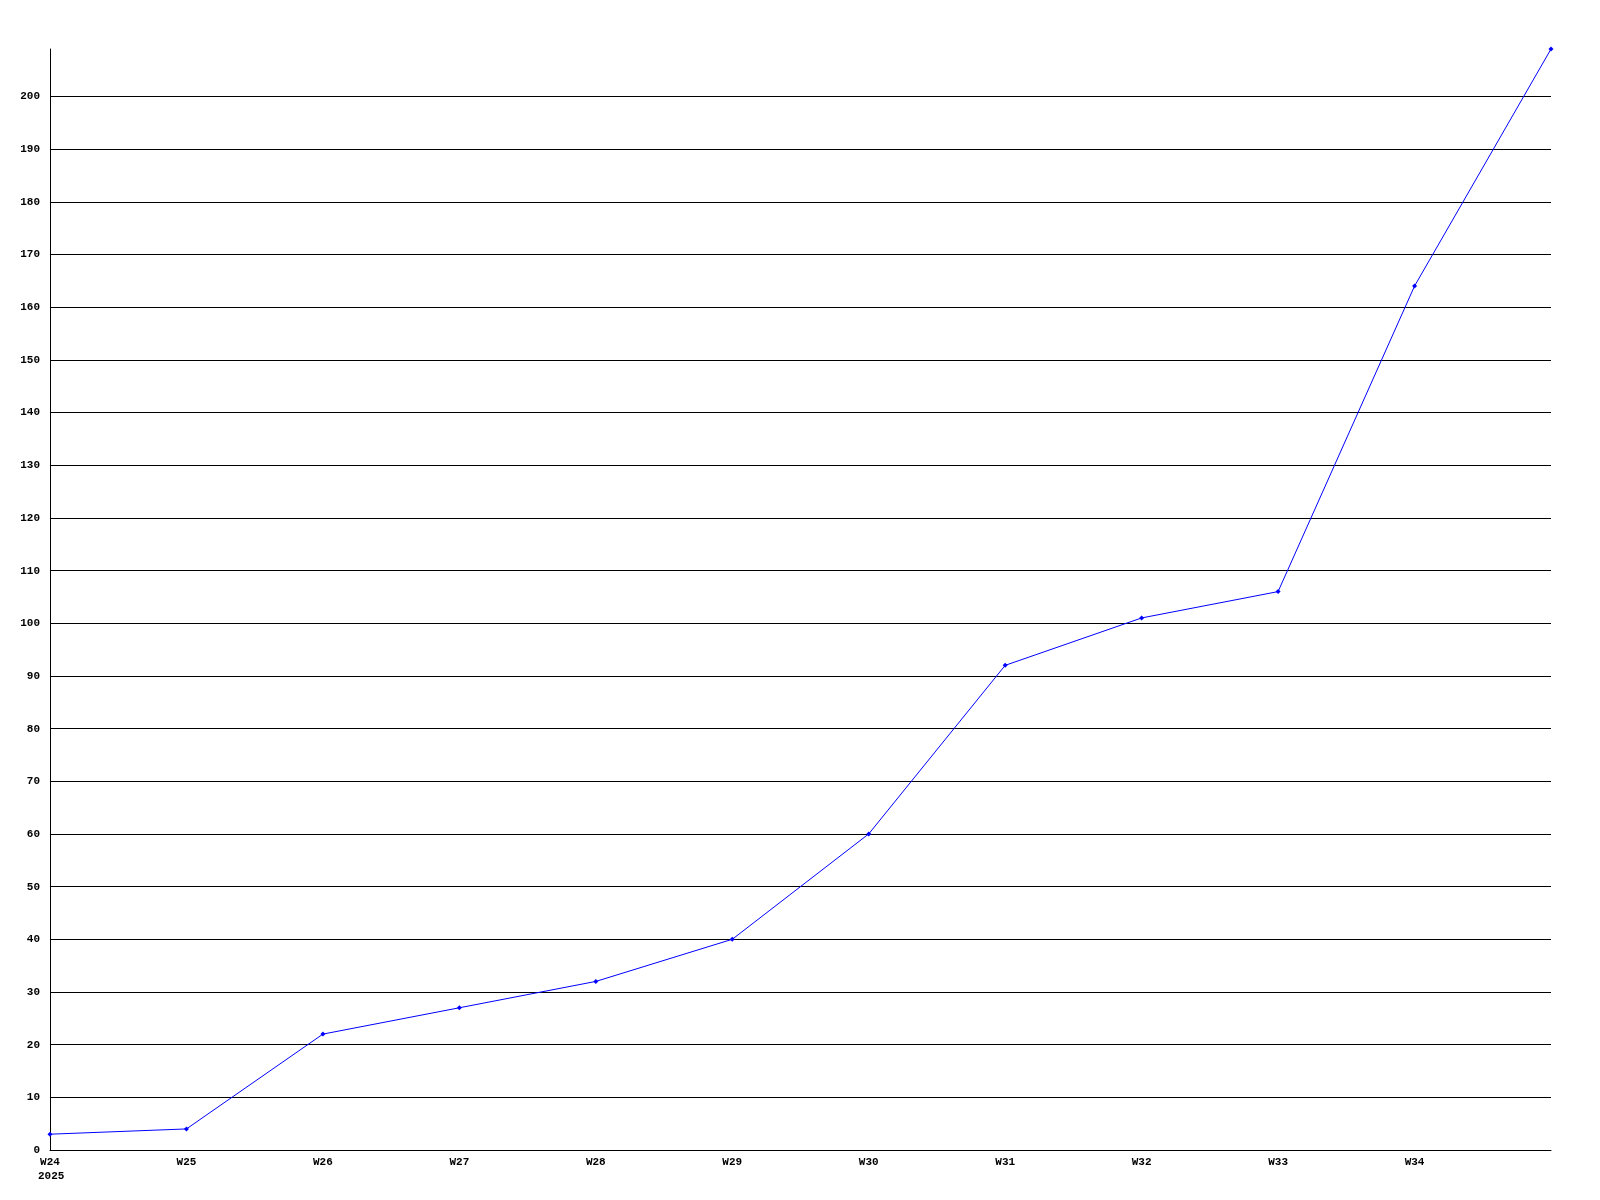  I want to click on y-tick-label: 80, so click(33, 728).